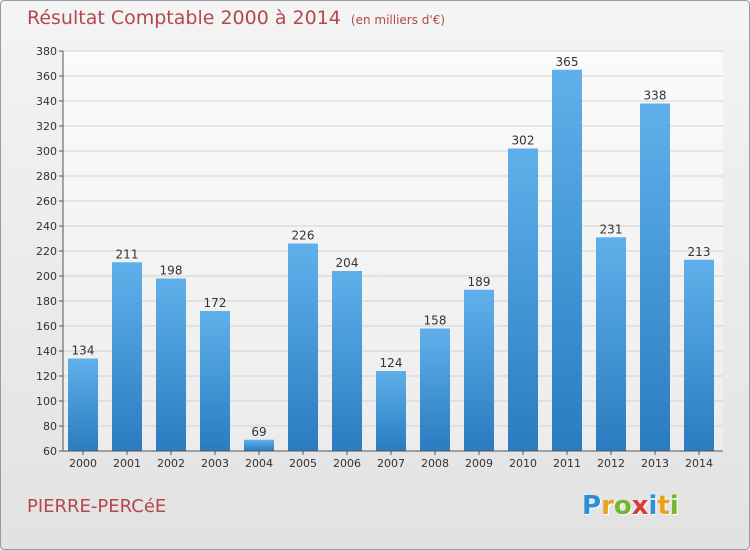 The width and height of the screenshot is (750, 550). I want to click on x-tick-label: 2003, so click(215, 463).